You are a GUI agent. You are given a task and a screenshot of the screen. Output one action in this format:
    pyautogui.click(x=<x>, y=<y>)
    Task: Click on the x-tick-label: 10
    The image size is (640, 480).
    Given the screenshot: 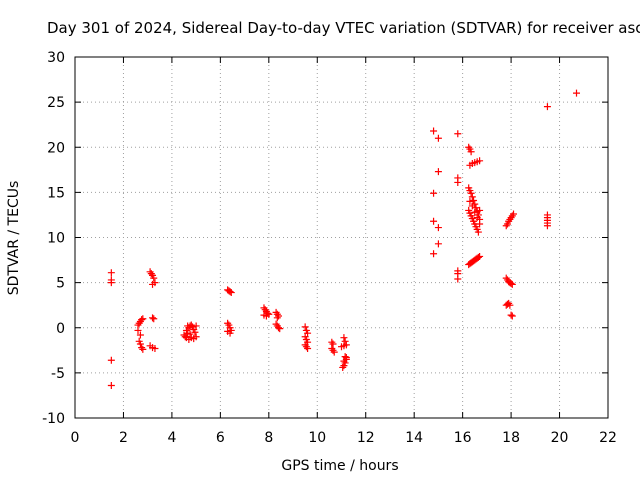 What is the action you would take?
    pyautogui.click(x=317, y=438)
    